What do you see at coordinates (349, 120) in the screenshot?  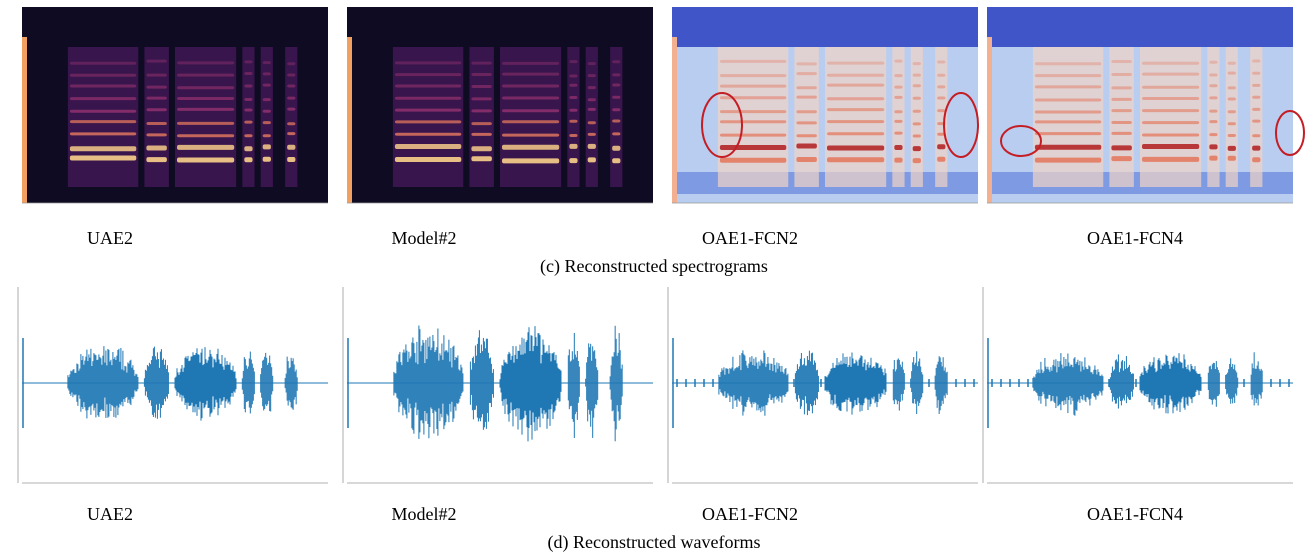 I see `spectrogram-edge` at bounding box center [349, 120].